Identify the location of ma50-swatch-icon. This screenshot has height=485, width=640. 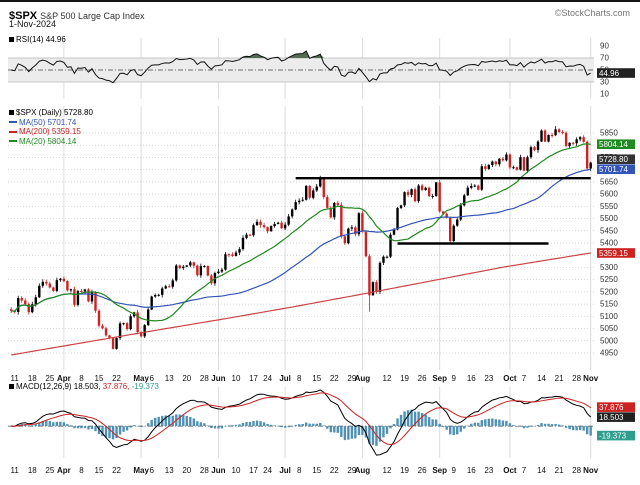
(13, 122).